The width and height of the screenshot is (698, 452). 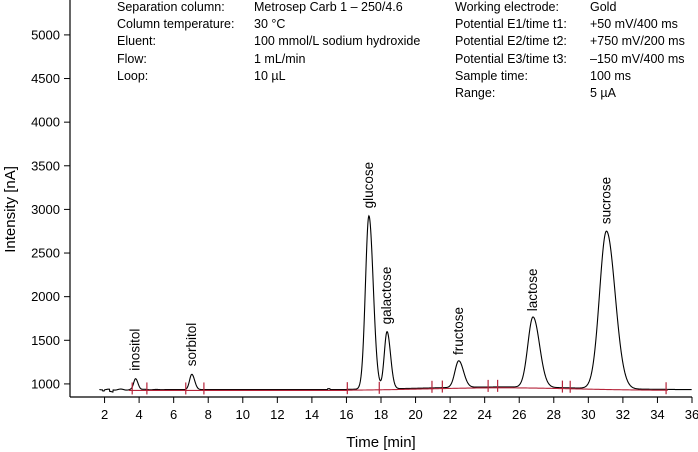 What do you see at coordinates (398, 389) in the screenshot?
I see `baseline-fit` at bounding box center [398, 389].